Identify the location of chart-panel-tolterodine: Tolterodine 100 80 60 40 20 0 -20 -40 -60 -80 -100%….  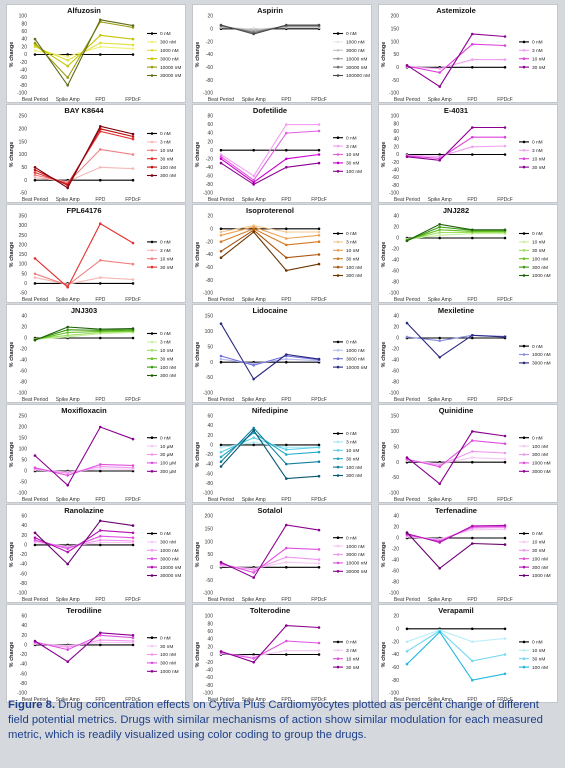
(282, 653).